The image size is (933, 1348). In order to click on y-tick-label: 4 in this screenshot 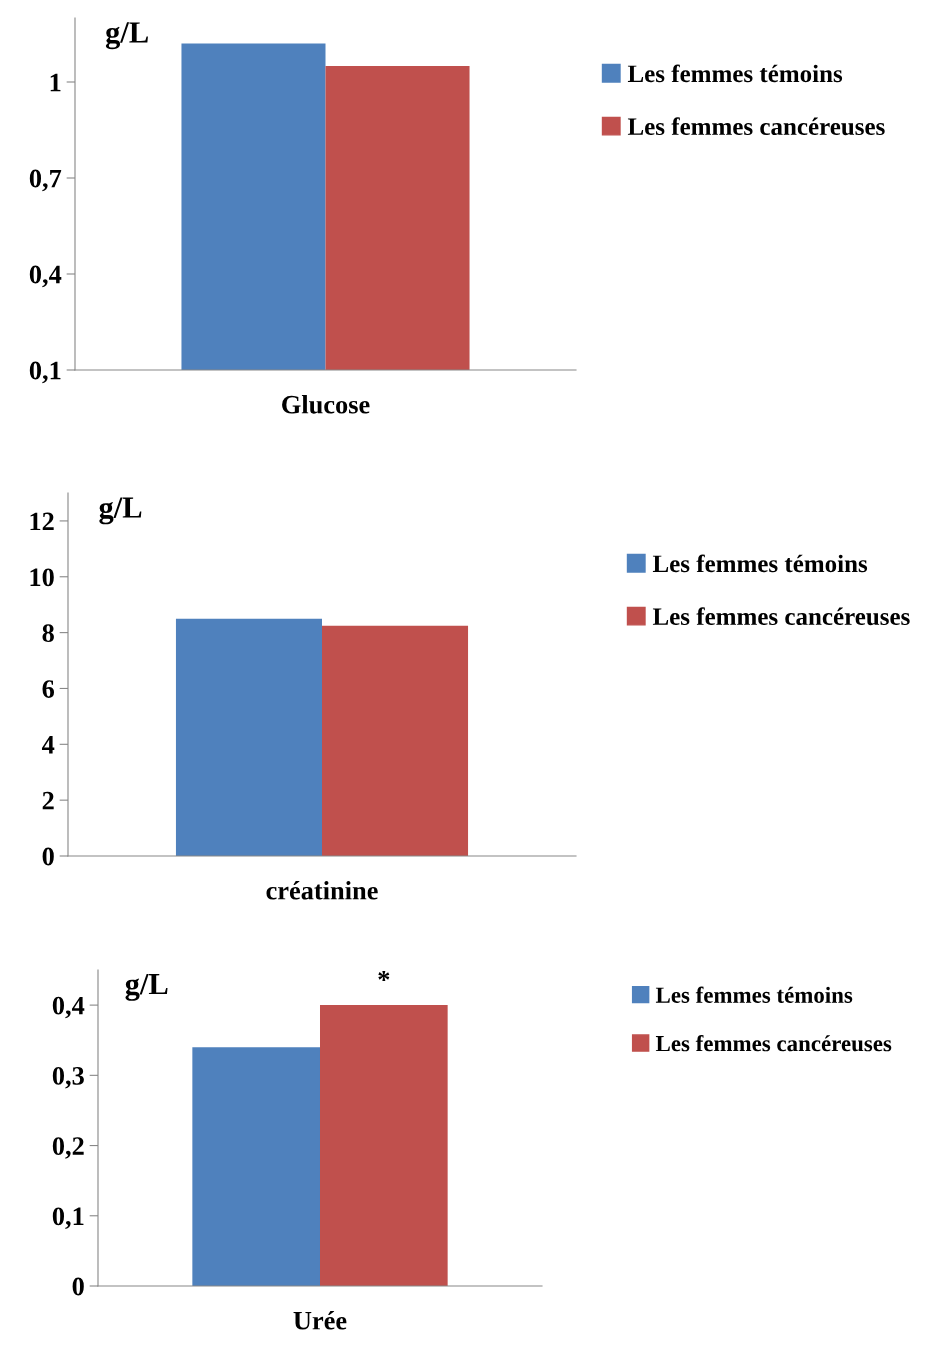, I will do `click(48, 745)`.